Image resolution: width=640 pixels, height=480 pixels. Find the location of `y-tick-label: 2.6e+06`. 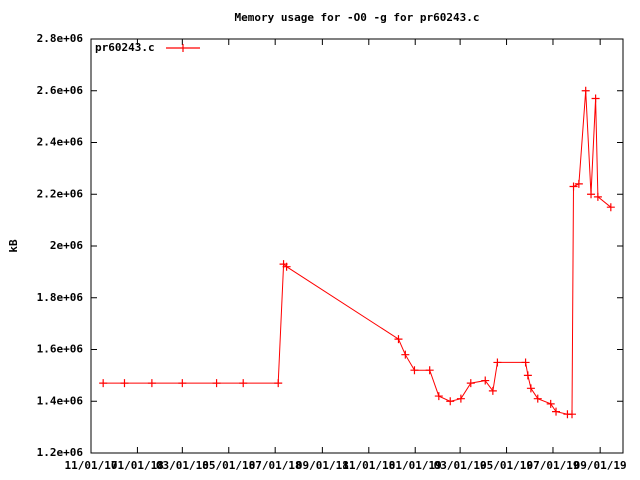

y-tick-label: 2.6e+06 is located at coordinates (60, 90).